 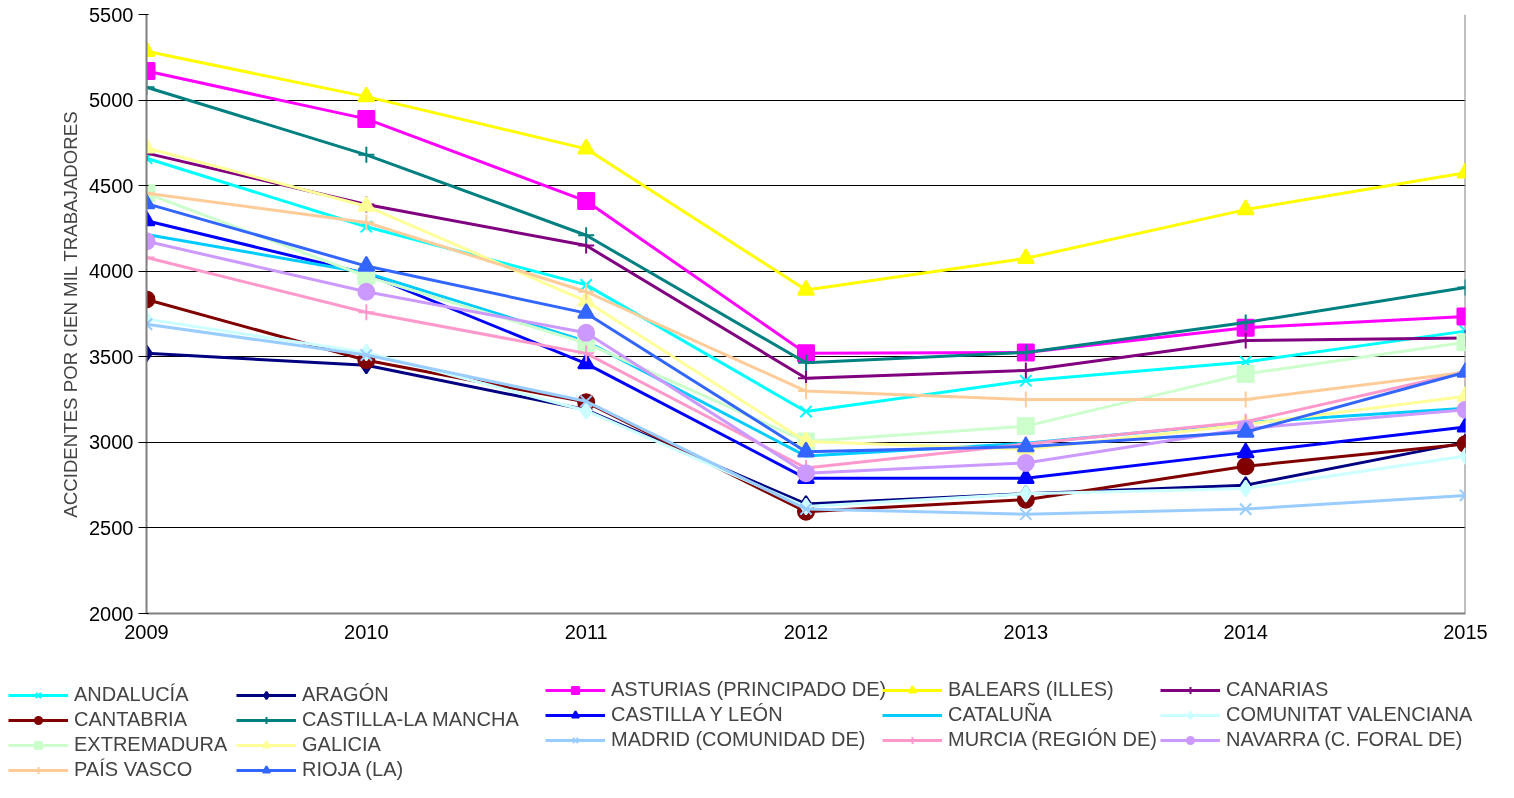 I want to click on legend-label: CASTILLA Y LEÓN, so click(x=697, y=714).